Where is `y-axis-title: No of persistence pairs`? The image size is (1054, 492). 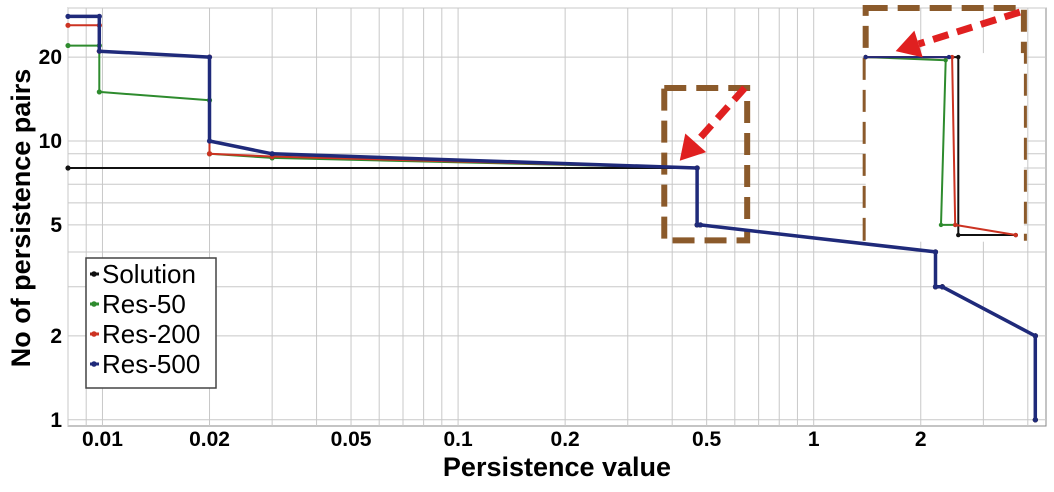 y-axis-title: No of persistence pairs is located at coordinates (21, 218).